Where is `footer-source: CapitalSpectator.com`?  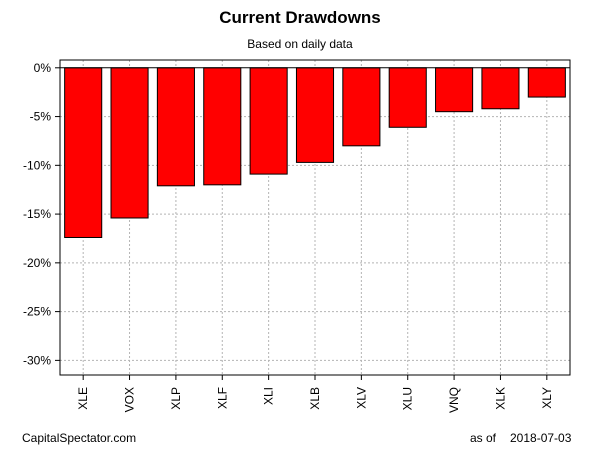
footer-source: CapitalSpectator.com is located at coordinates (79, 438).